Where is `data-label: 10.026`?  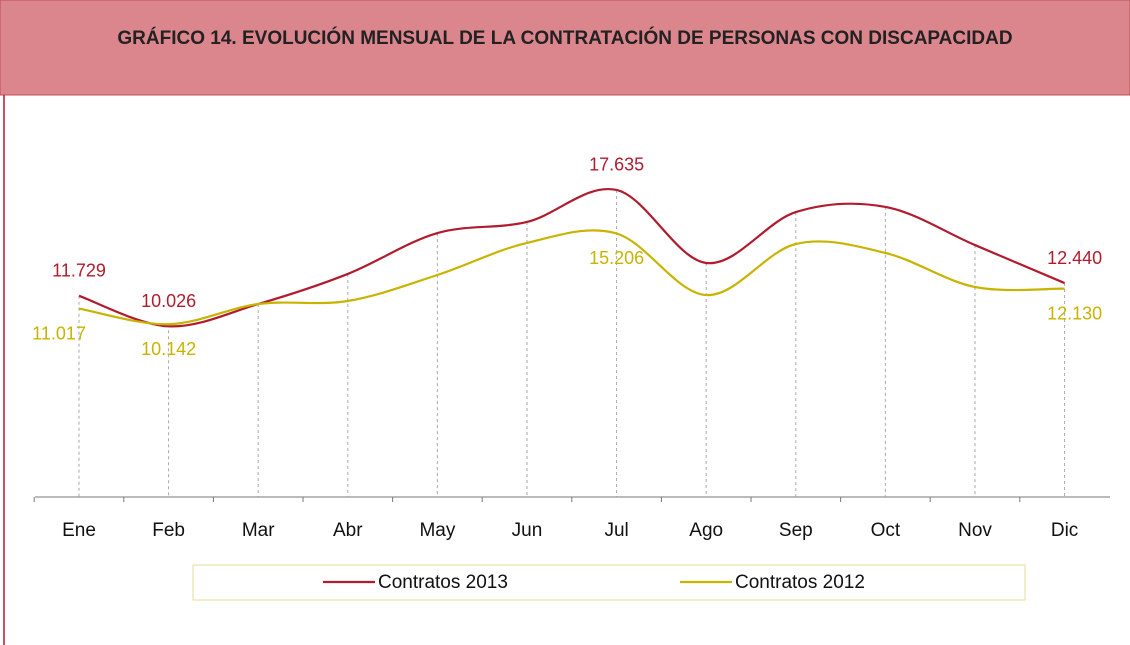
data-label: 10.026 is located at coordinates (168, 301).